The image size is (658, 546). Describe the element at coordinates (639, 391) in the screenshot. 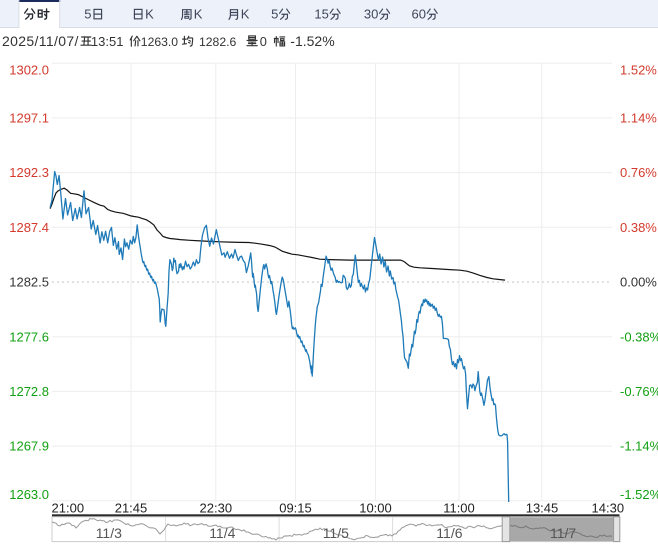

I see `svg-text: -0.76%` at that location.